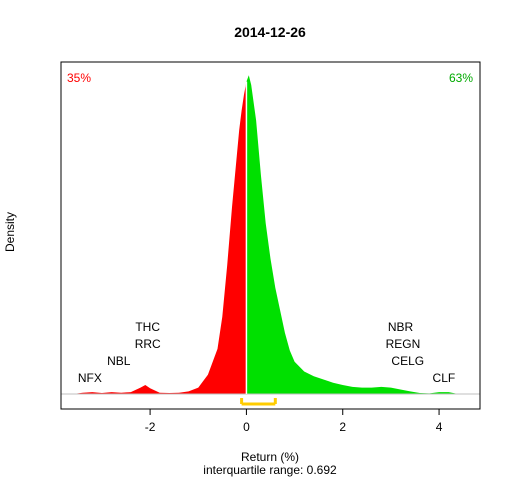 The image size is (512, 480). What do you see at coordinates (403, 344) in the screenshot?
I see `outlier-label: REGN` at bounding box center [403, 344].